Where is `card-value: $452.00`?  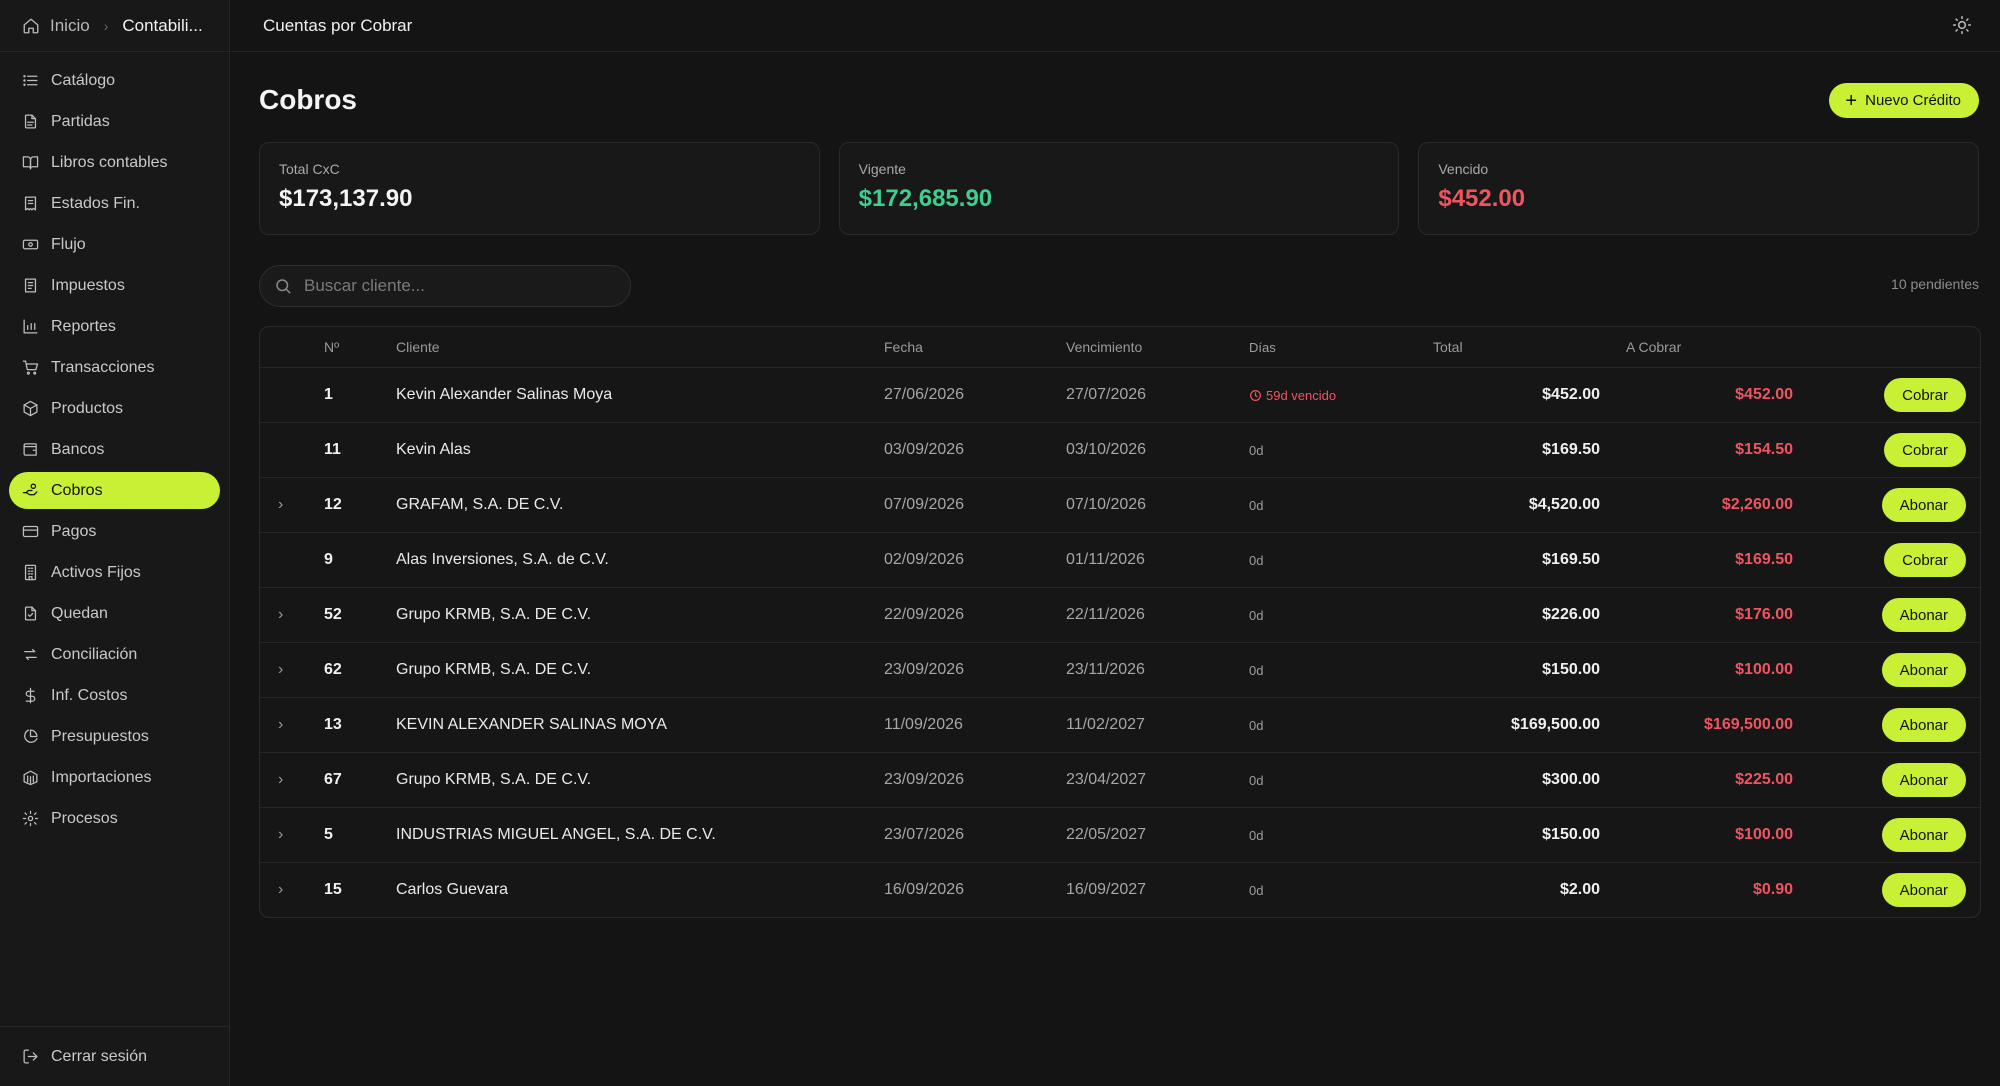
card-value: $452.00 is located at coordinates (1482, 198).